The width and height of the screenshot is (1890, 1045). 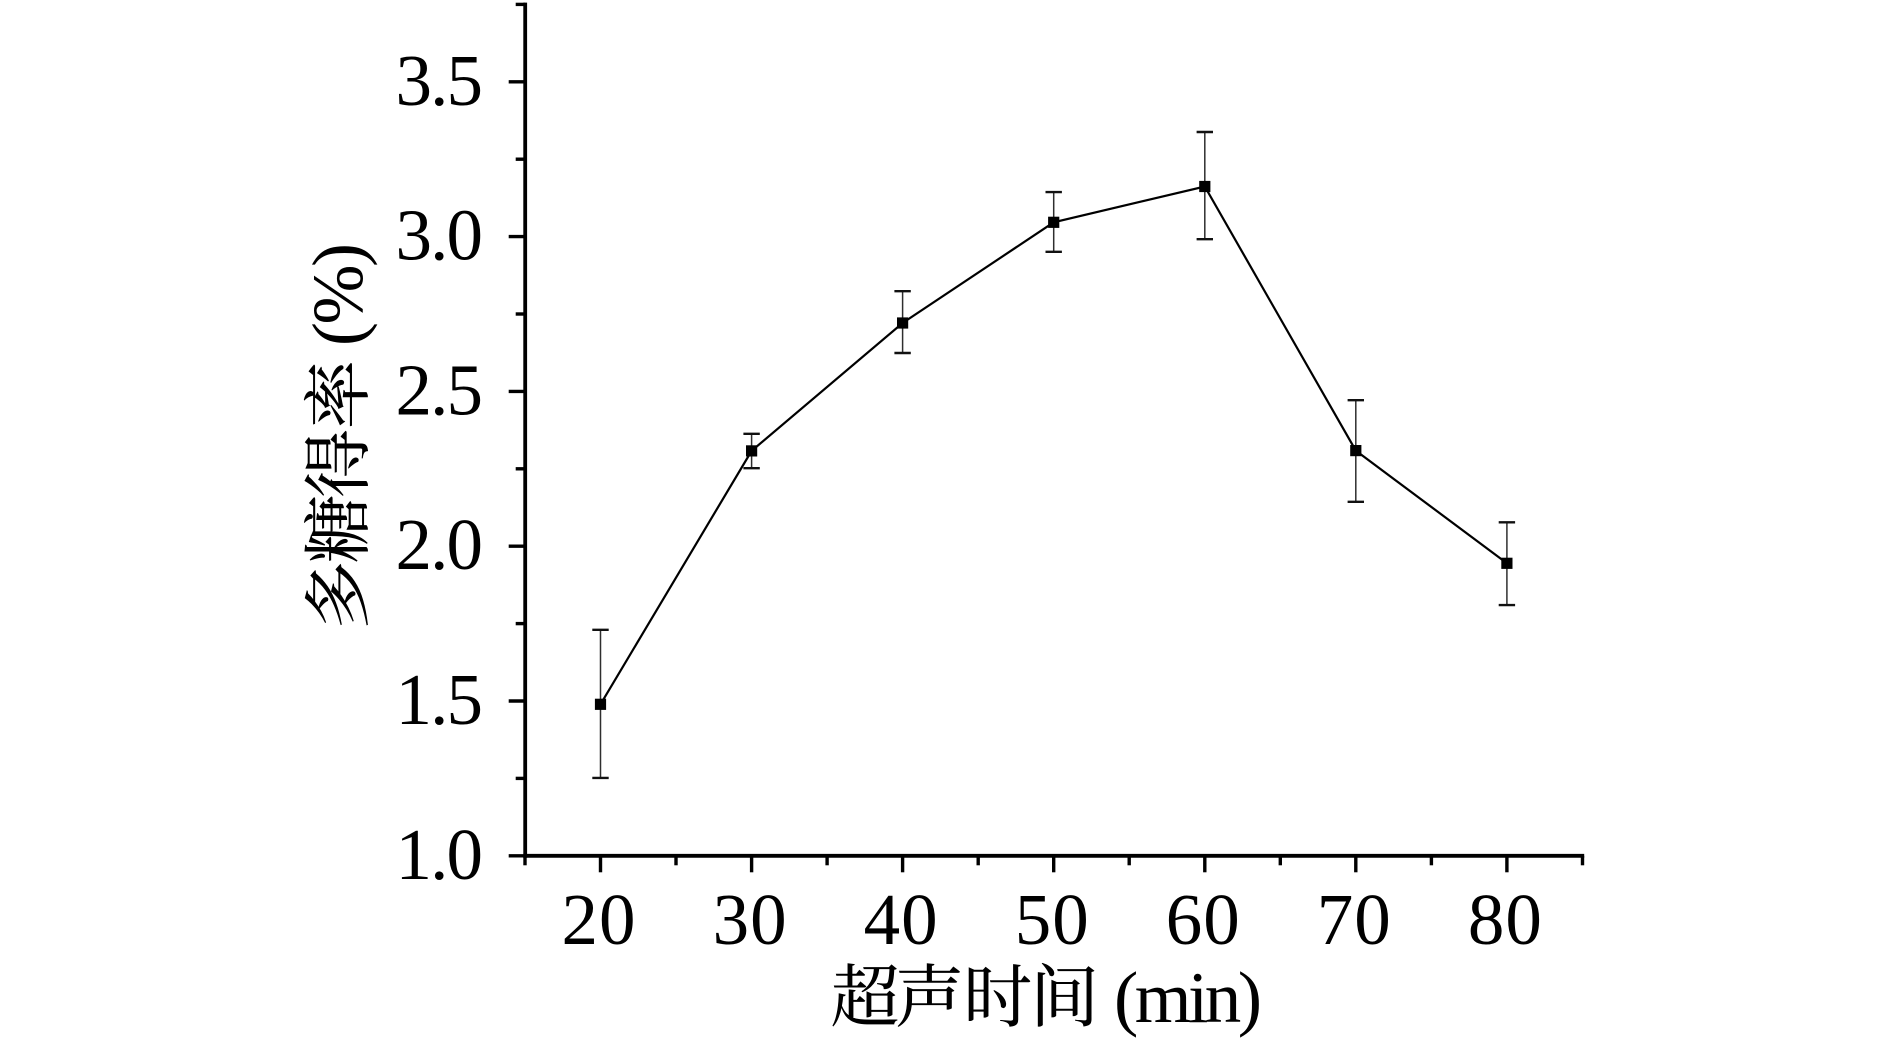 What do you see at coordinates (440, 235) in the screenshot?
I see `svg-text: 3.0` at bounding box center [440, 235].